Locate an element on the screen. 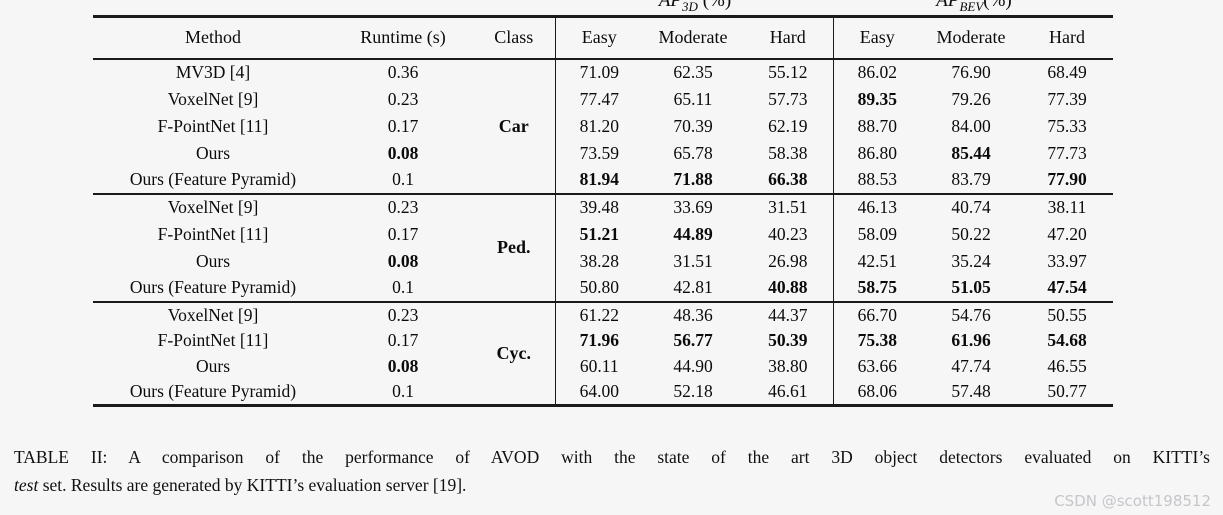 The image size is (1223, 515). ap3d-moderate-cell: 42.81 is located at coordinates (693, 287).